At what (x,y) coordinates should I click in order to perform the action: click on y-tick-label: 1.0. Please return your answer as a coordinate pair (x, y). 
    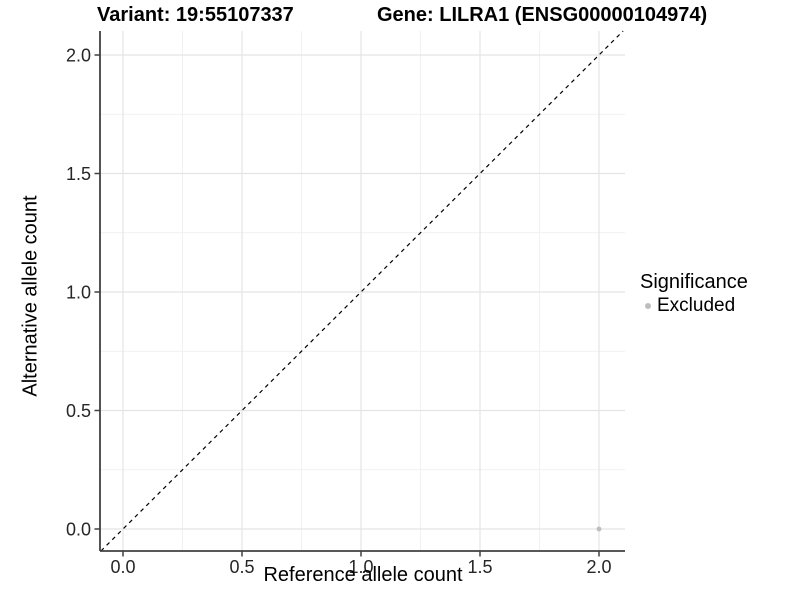
    Looking at the image, I should click on (78, 293).